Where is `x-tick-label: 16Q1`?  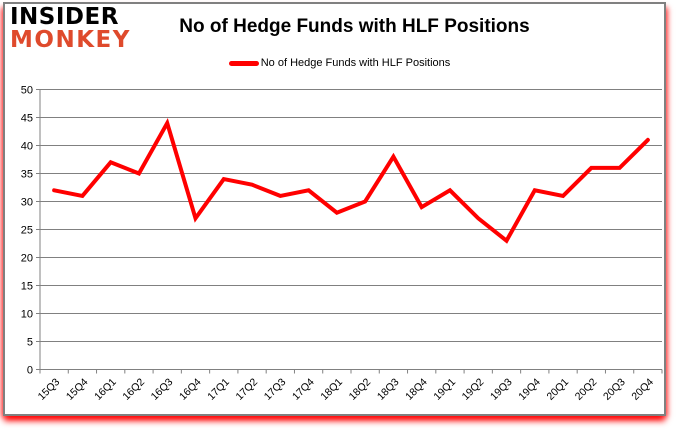 x-tick-label: 16Q1 is located at coordinates (105, 389).